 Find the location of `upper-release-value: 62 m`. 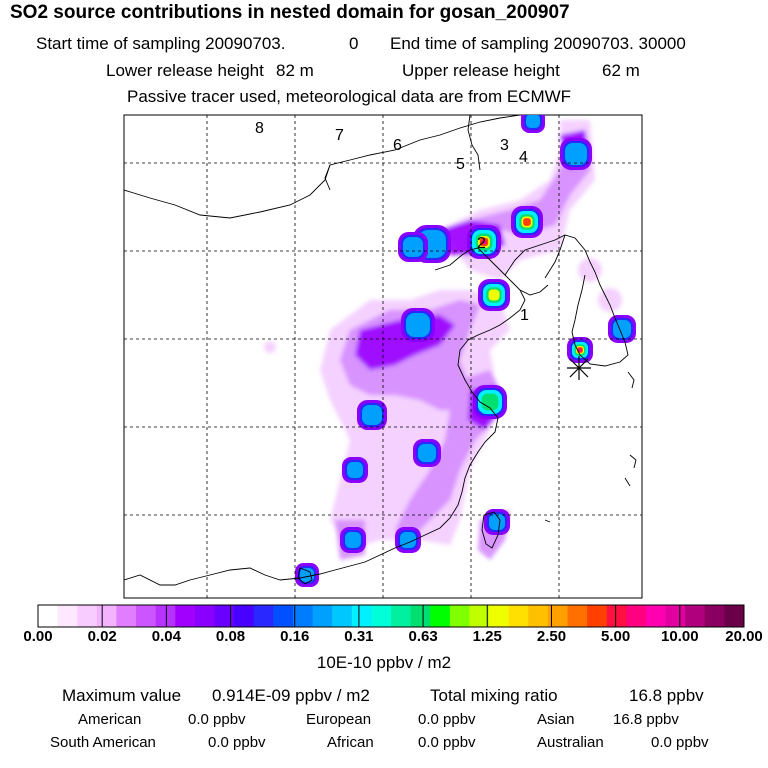

upper-release-value: 62 m is located at coordinates (621, 70).